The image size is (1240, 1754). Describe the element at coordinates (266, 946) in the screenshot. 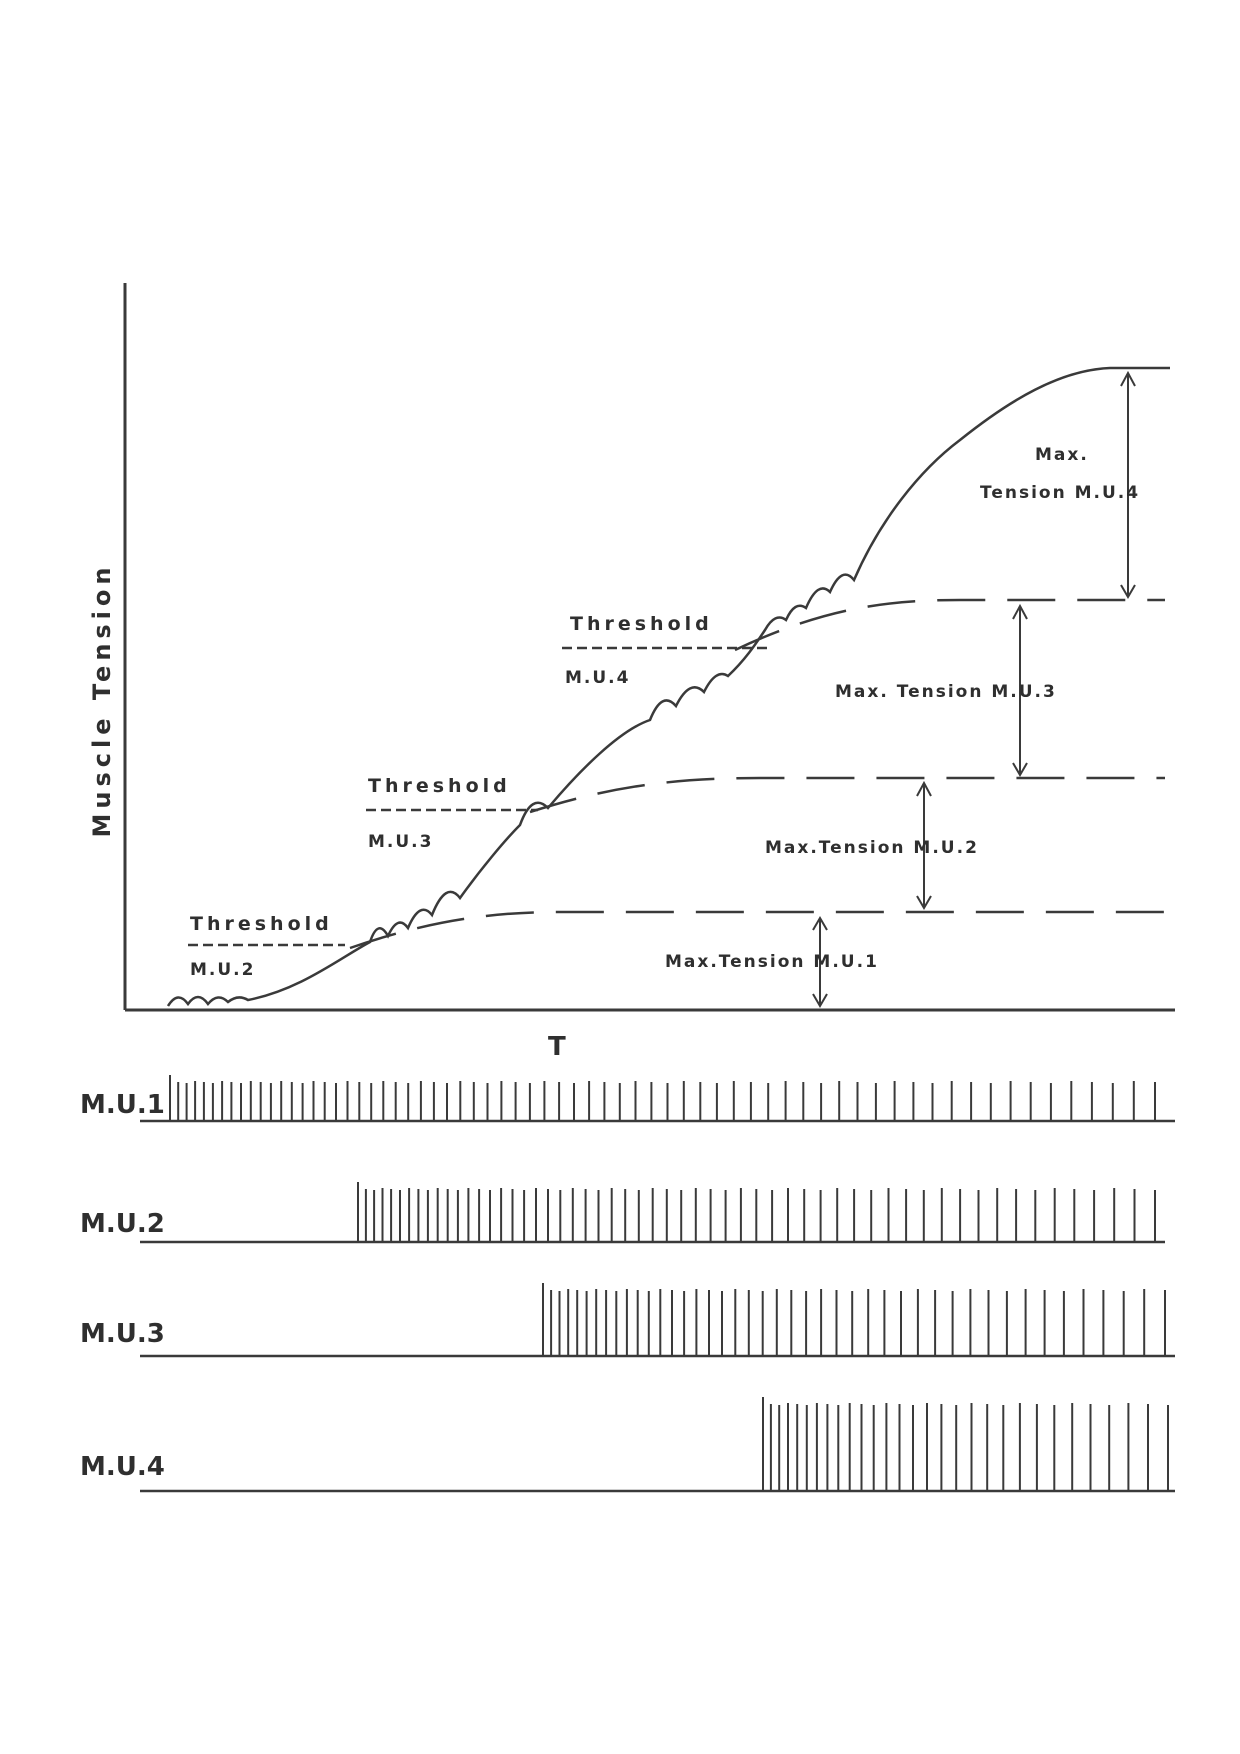

I see `threshold-mu2: Threshold M.U.2` at that location.